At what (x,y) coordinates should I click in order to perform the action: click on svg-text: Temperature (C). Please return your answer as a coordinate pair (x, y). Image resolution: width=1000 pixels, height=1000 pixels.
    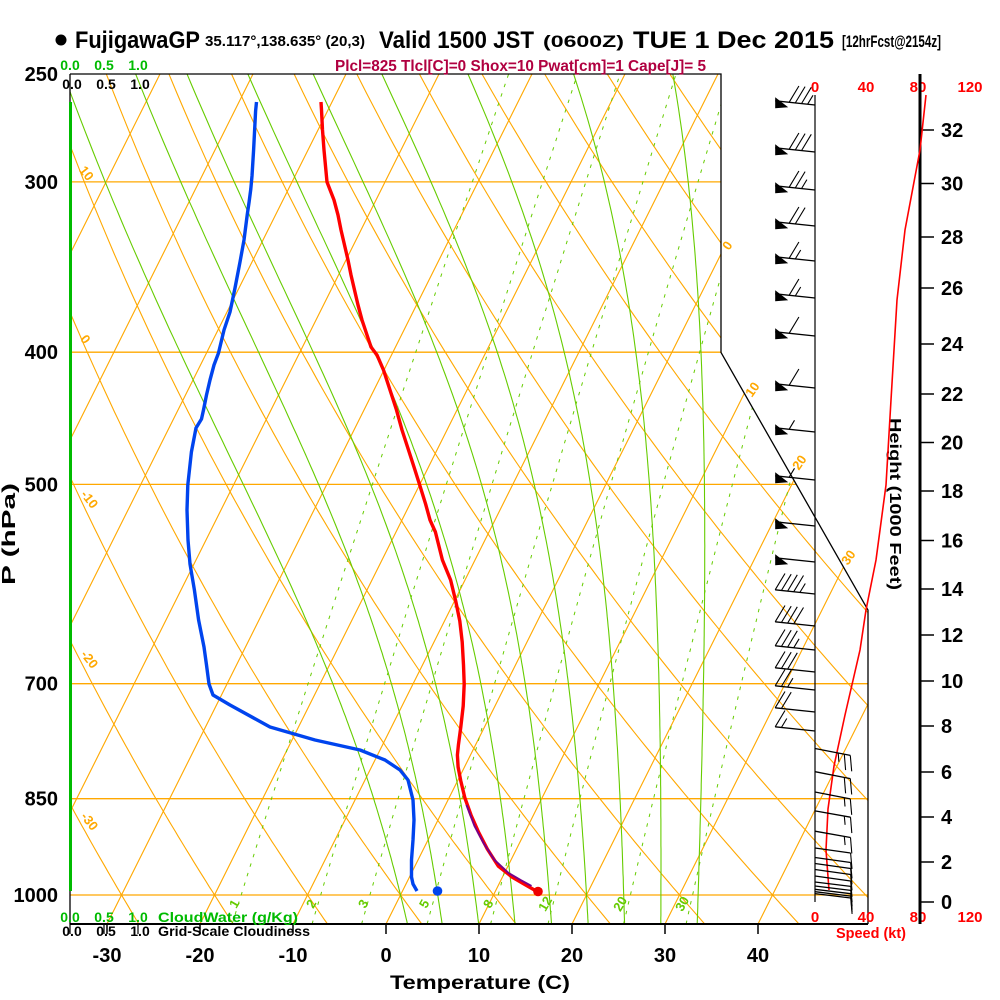
    Looking at the image, I should click on (480, 983).